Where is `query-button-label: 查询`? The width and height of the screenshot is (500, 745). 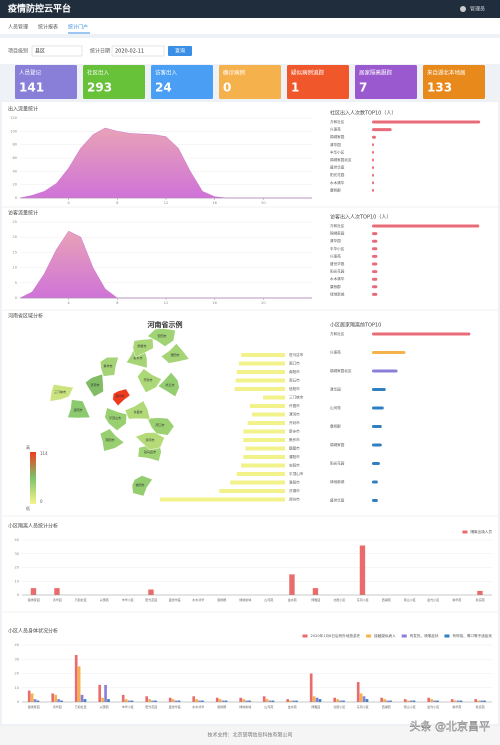 query-button-label: 查询 is located at coordinates (180, 51).